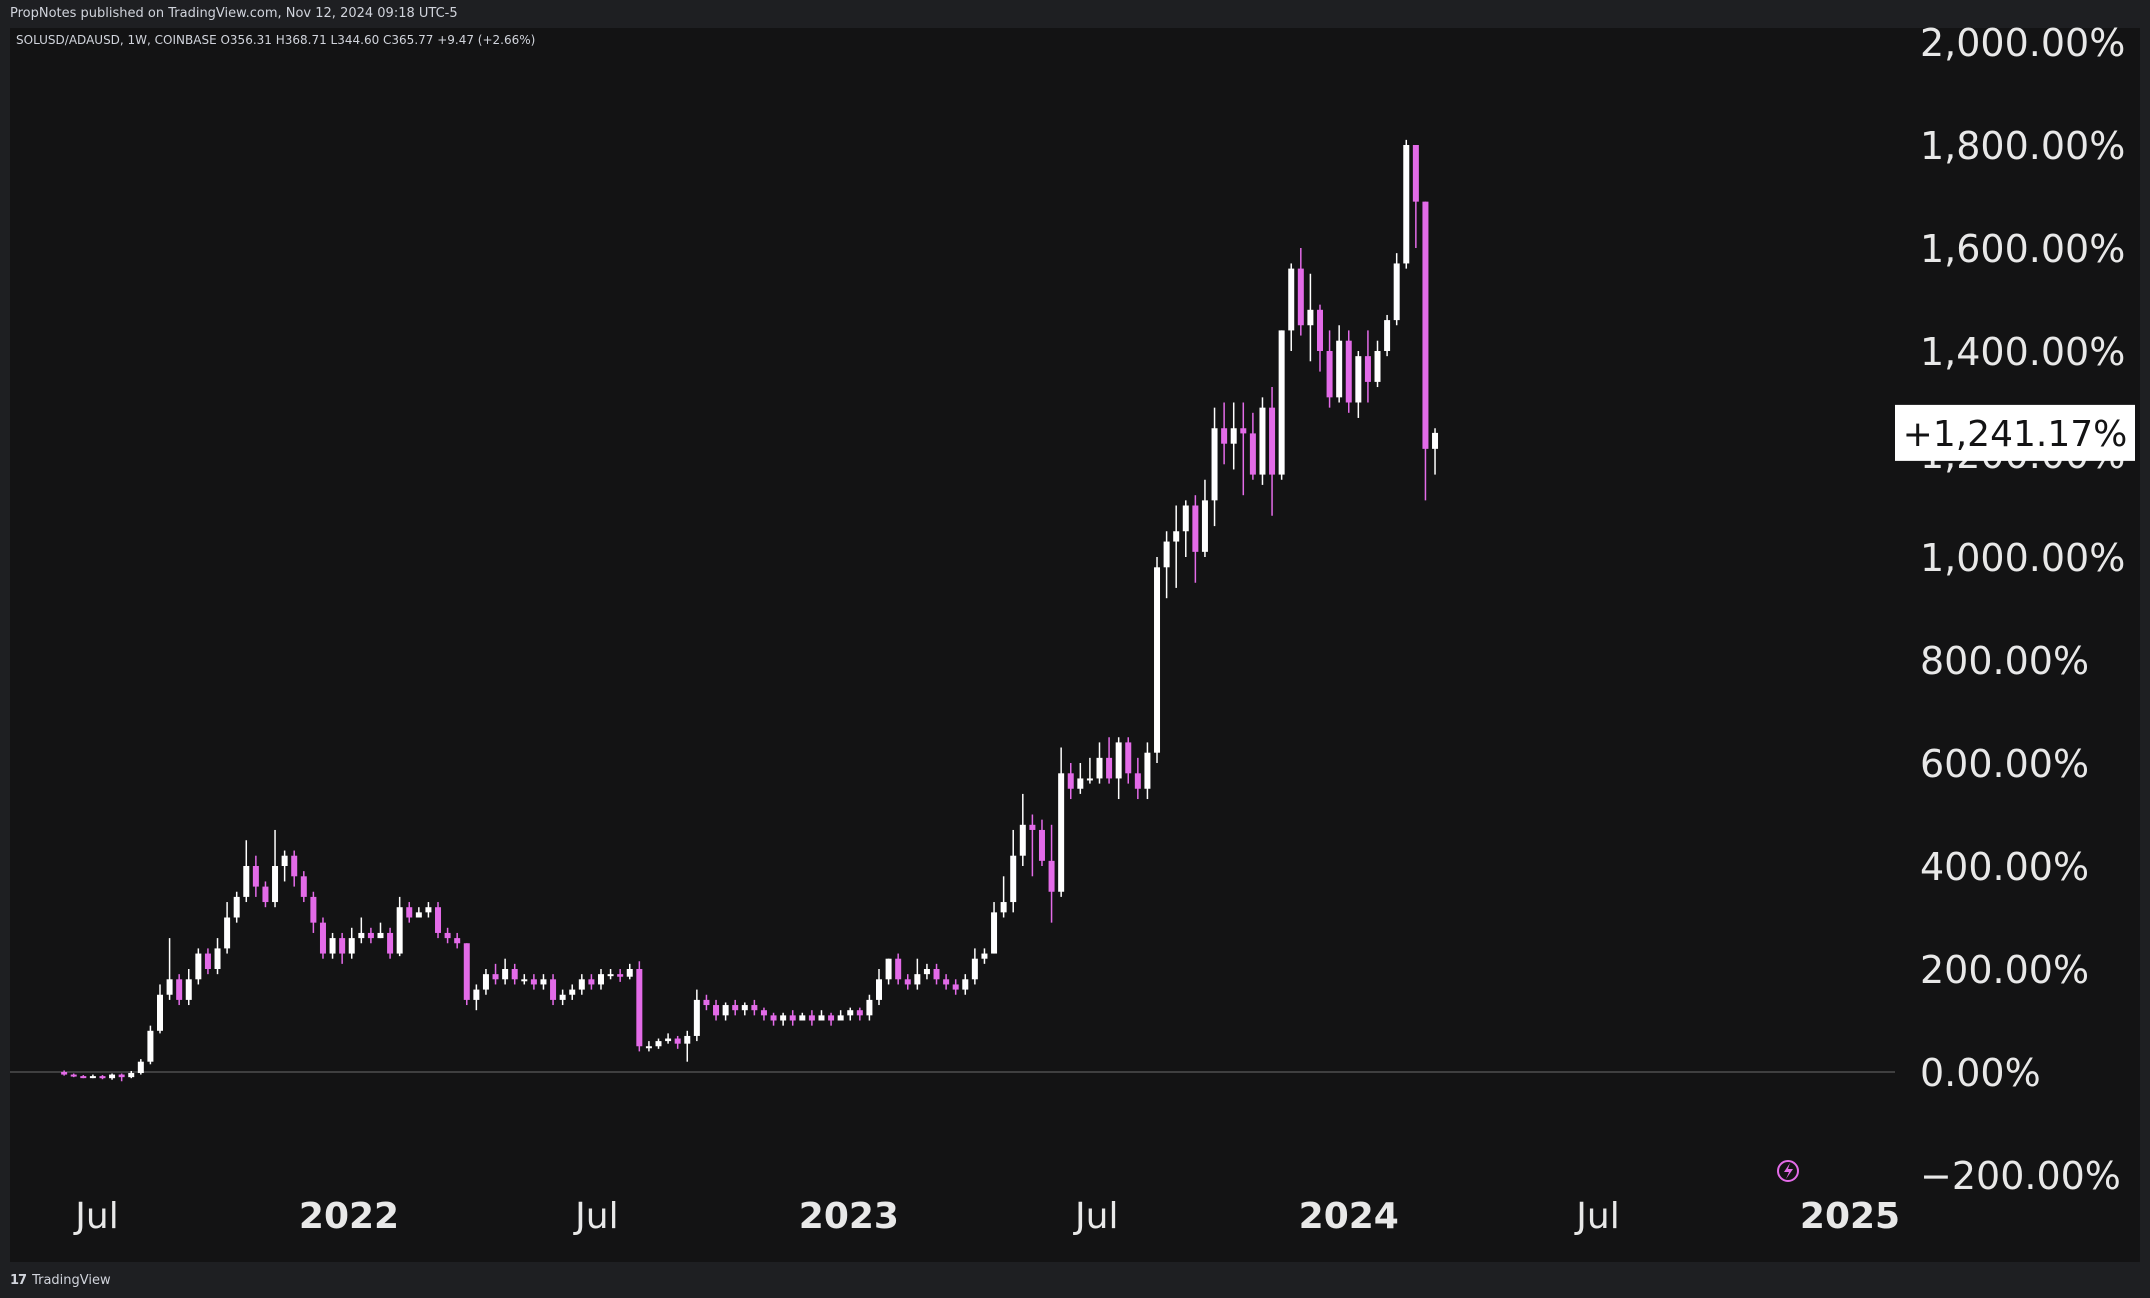  I want to click on right-edge-band, so click(2145, 649).